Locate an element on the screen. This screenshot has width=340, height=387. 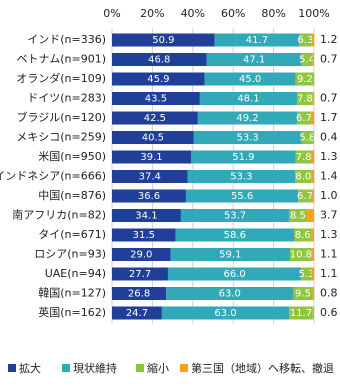
y-tick-label: オランダ(n=109) is located at coordinates (61, 78).